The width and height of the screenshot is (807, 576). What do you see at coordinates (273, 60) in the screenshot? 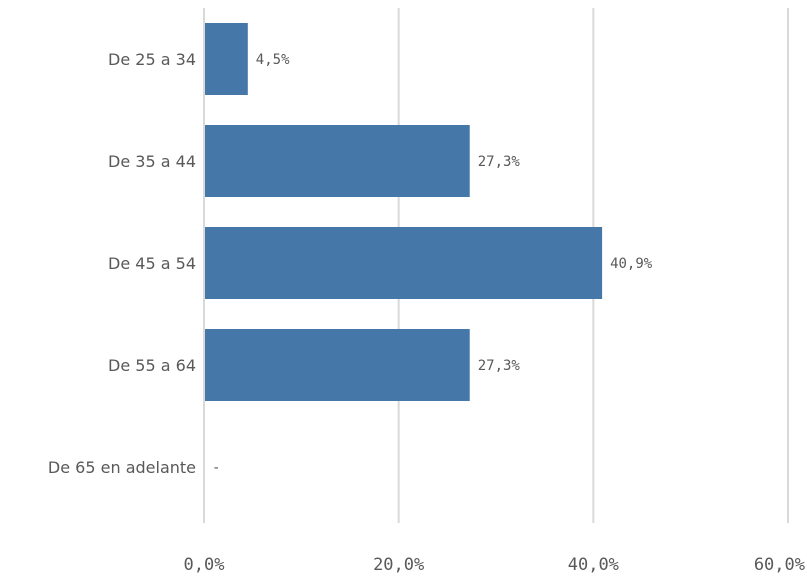
I see `data-label: 4,5%` at bounding box center [273, 60].